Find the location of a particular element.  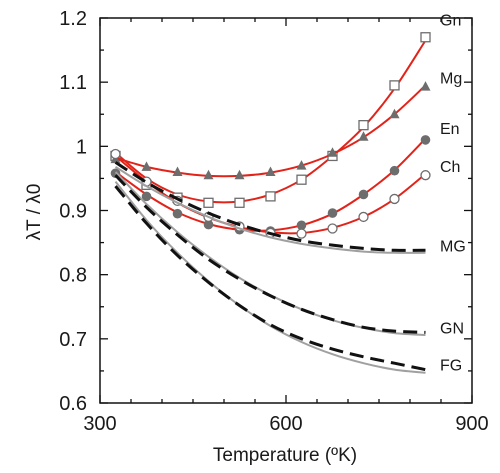

series-label-ch: Ch is located at coordinates (450, 167).